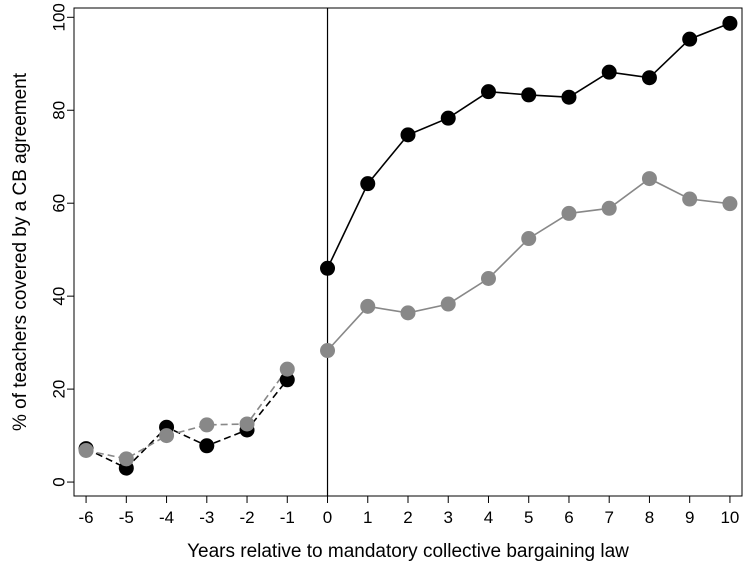  I want to click on x-tick-label: 0, so click(327, 517).